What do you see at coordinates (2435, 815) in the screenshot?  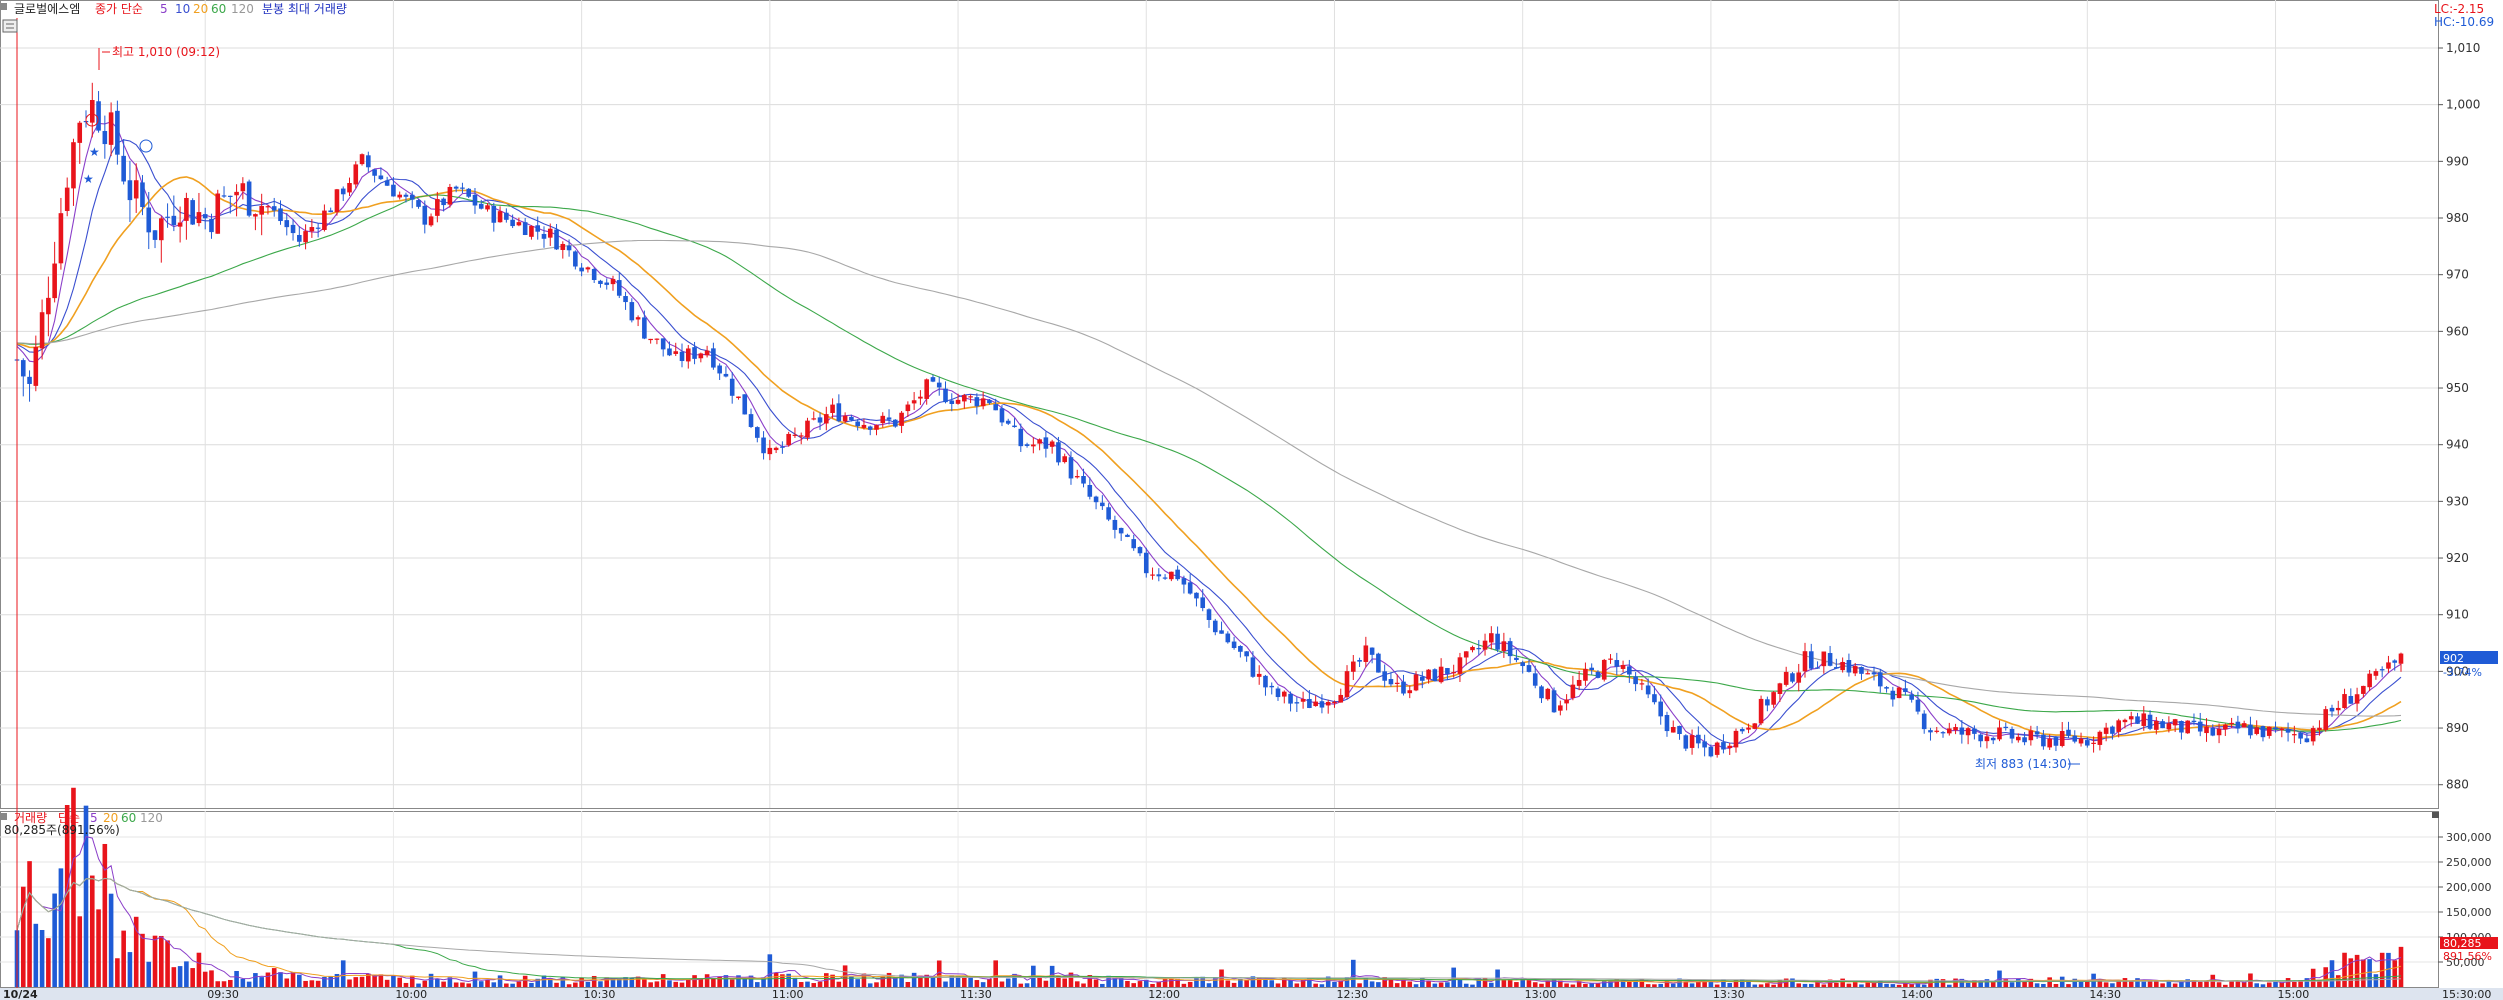 I see `volume-collapse-icon` at bounding box center [2435, 815].